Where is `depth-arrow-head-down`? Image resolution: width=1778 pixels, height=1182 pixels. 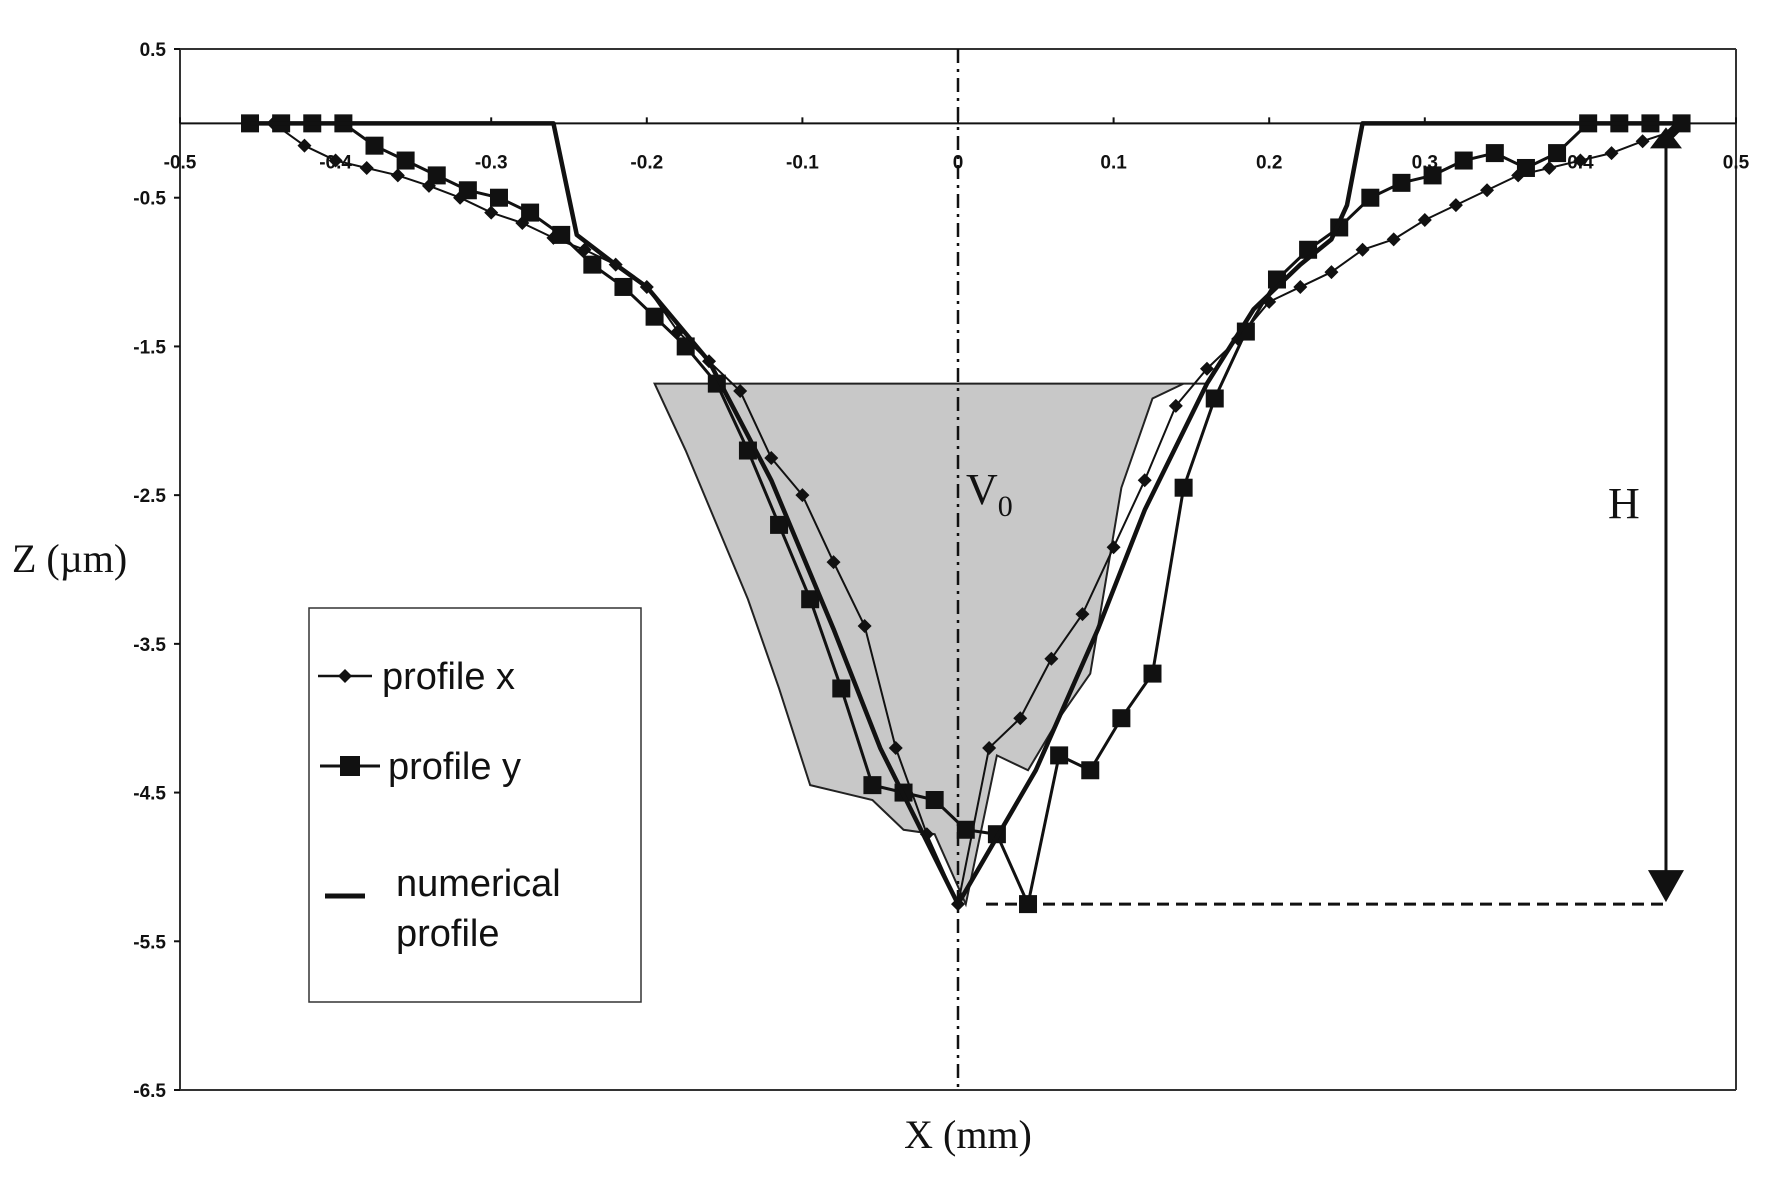
depth-arrow-head-down is located at coordinates (1665, 886).